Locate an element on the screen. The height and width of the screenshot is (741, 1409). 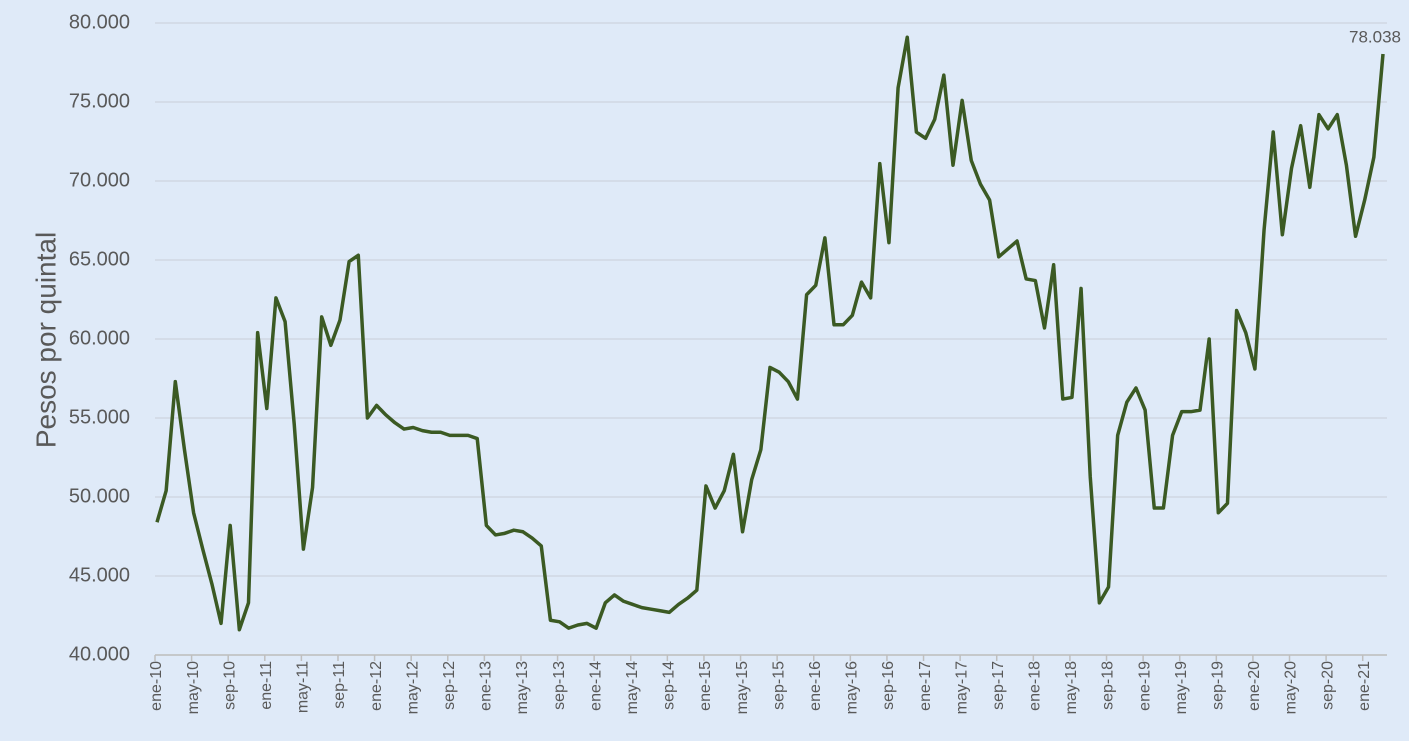
x-tick-label: may-16 is located at coordinates (852, 687).